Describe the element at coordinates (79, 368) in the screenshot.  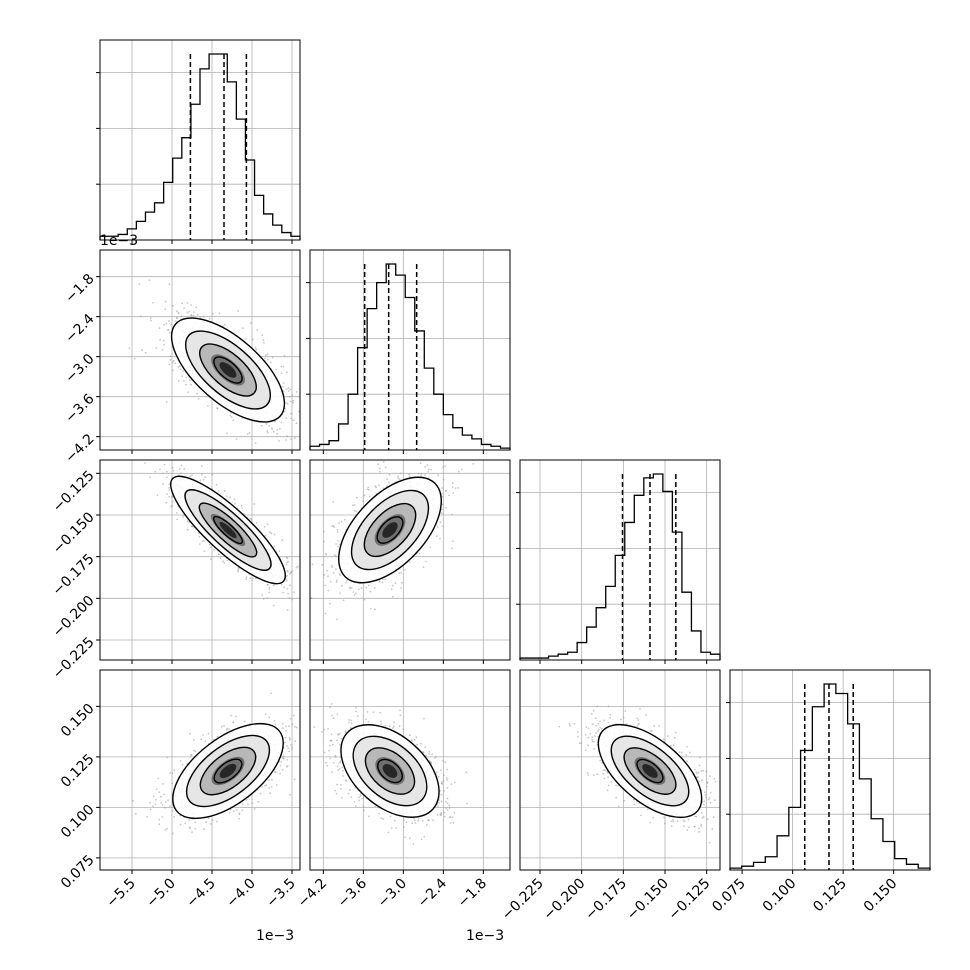
I see `y-tick-label: −3.0` at that location.